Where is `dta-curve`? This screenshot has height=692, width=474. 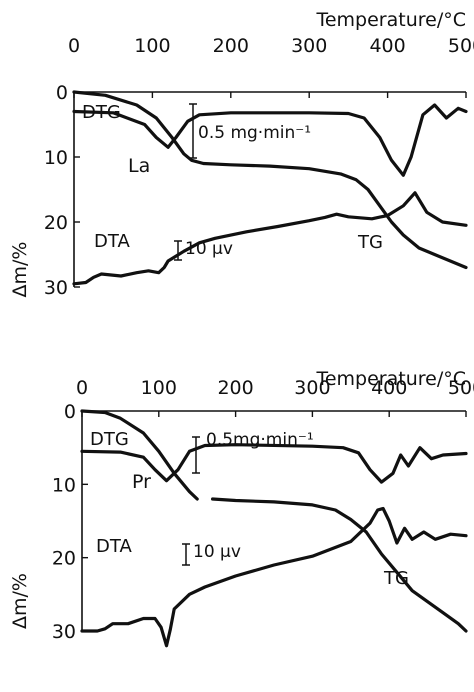 dta-curve is located at coordinates (270, 238).